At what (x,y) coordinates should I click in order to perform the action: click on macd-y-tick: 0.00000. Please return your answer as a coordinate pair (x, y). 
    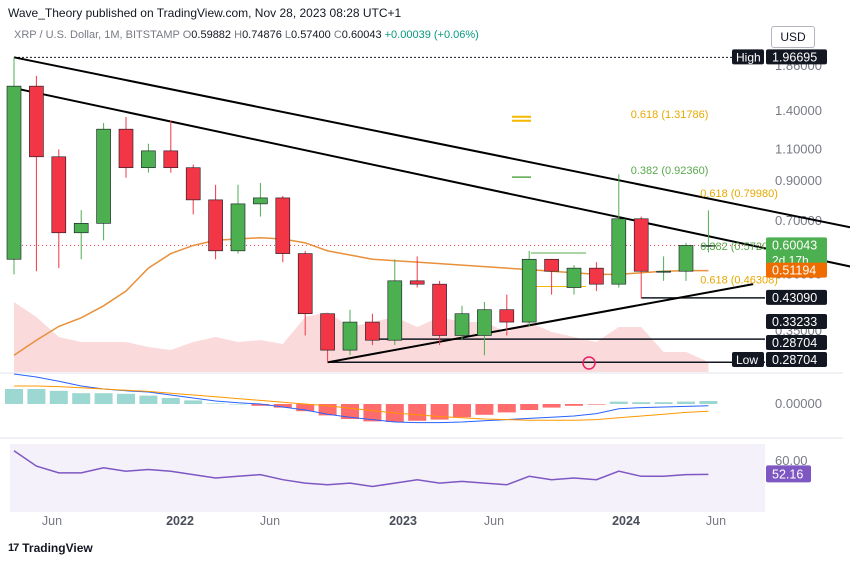
    Looking at the image, I should click on (798, 403).